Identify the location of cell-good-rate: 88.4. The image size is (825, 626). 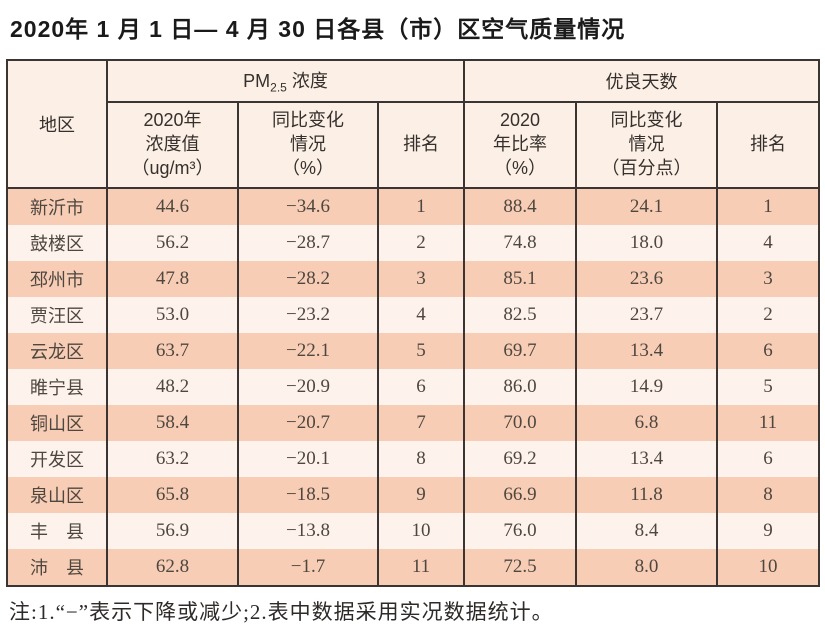
(520, 206).